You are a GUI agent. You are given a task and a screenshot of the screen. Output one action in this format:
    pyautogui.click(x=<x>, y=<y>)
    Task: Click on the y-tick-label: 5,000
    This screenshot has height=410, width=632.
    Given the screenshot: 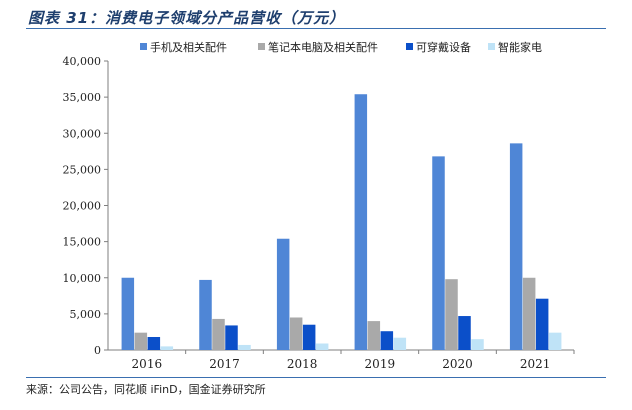 What is the action you would take?
    pyautogui.click(x=86, y=314)
    